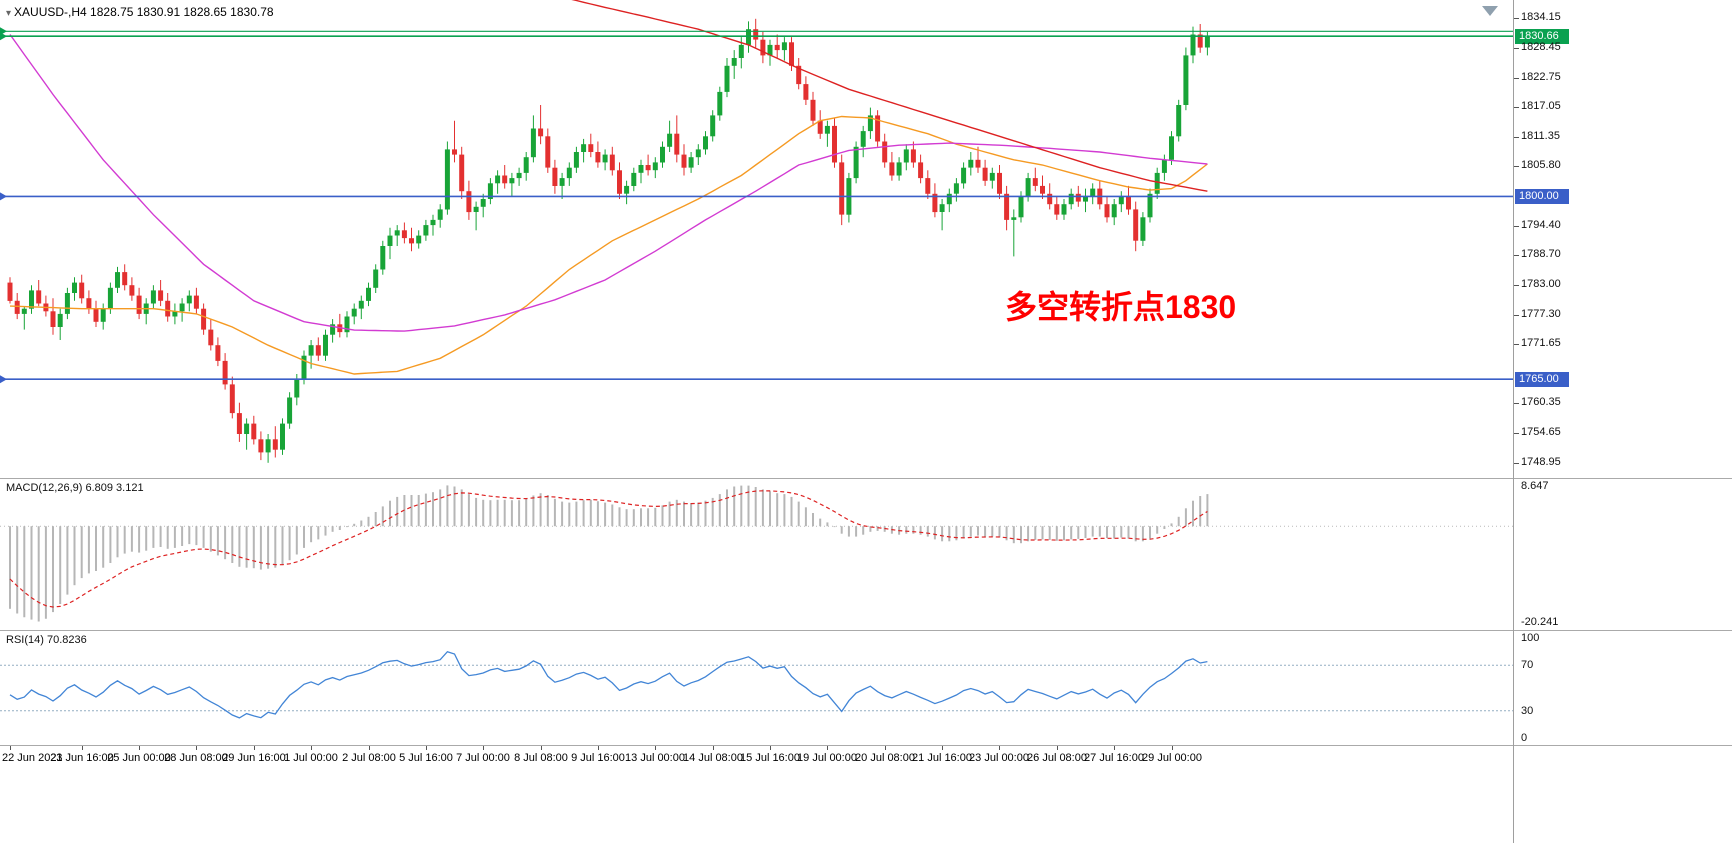 This screenshot has width=1732, height=843. I want to click on time-axis-label: 1 Jul 00:00, so click(311, 758).